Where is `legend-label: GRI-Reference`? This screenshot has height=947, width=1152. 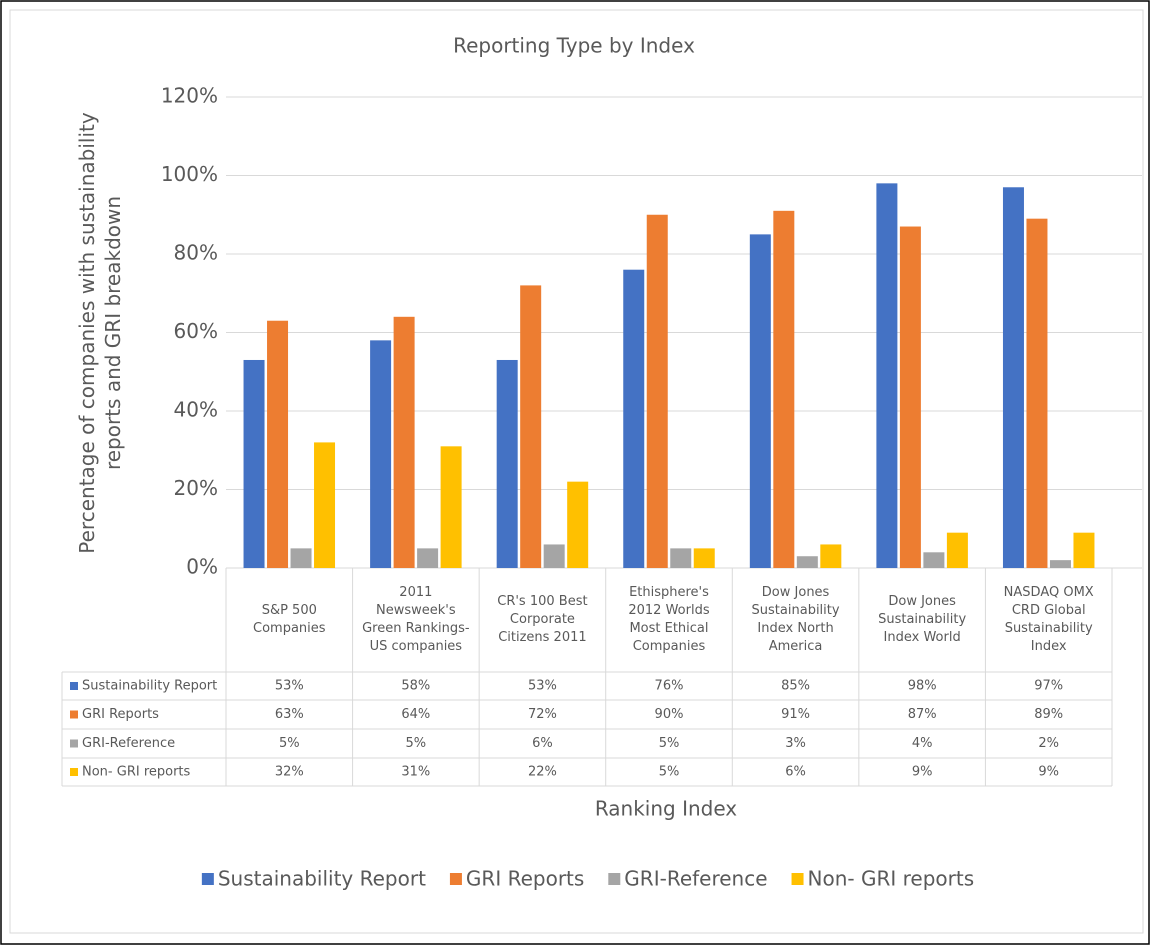
legend-label: GRI-Reference is located at coordinates (695, 879).